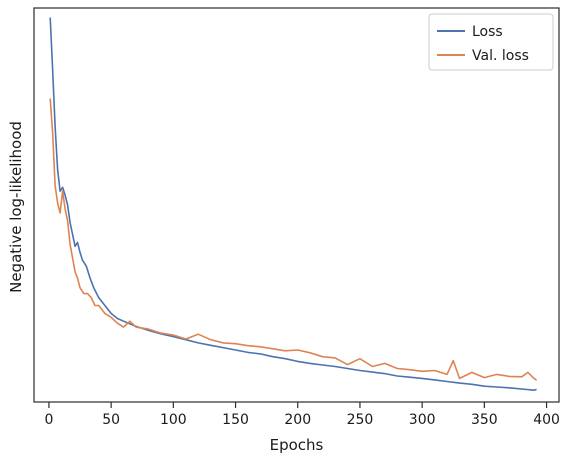 The width and height of the screenshot is (572, 463). Describe the element at coordinates (297, 445) in the screenshot. I see `x-axis-label: Epochs` at that location.